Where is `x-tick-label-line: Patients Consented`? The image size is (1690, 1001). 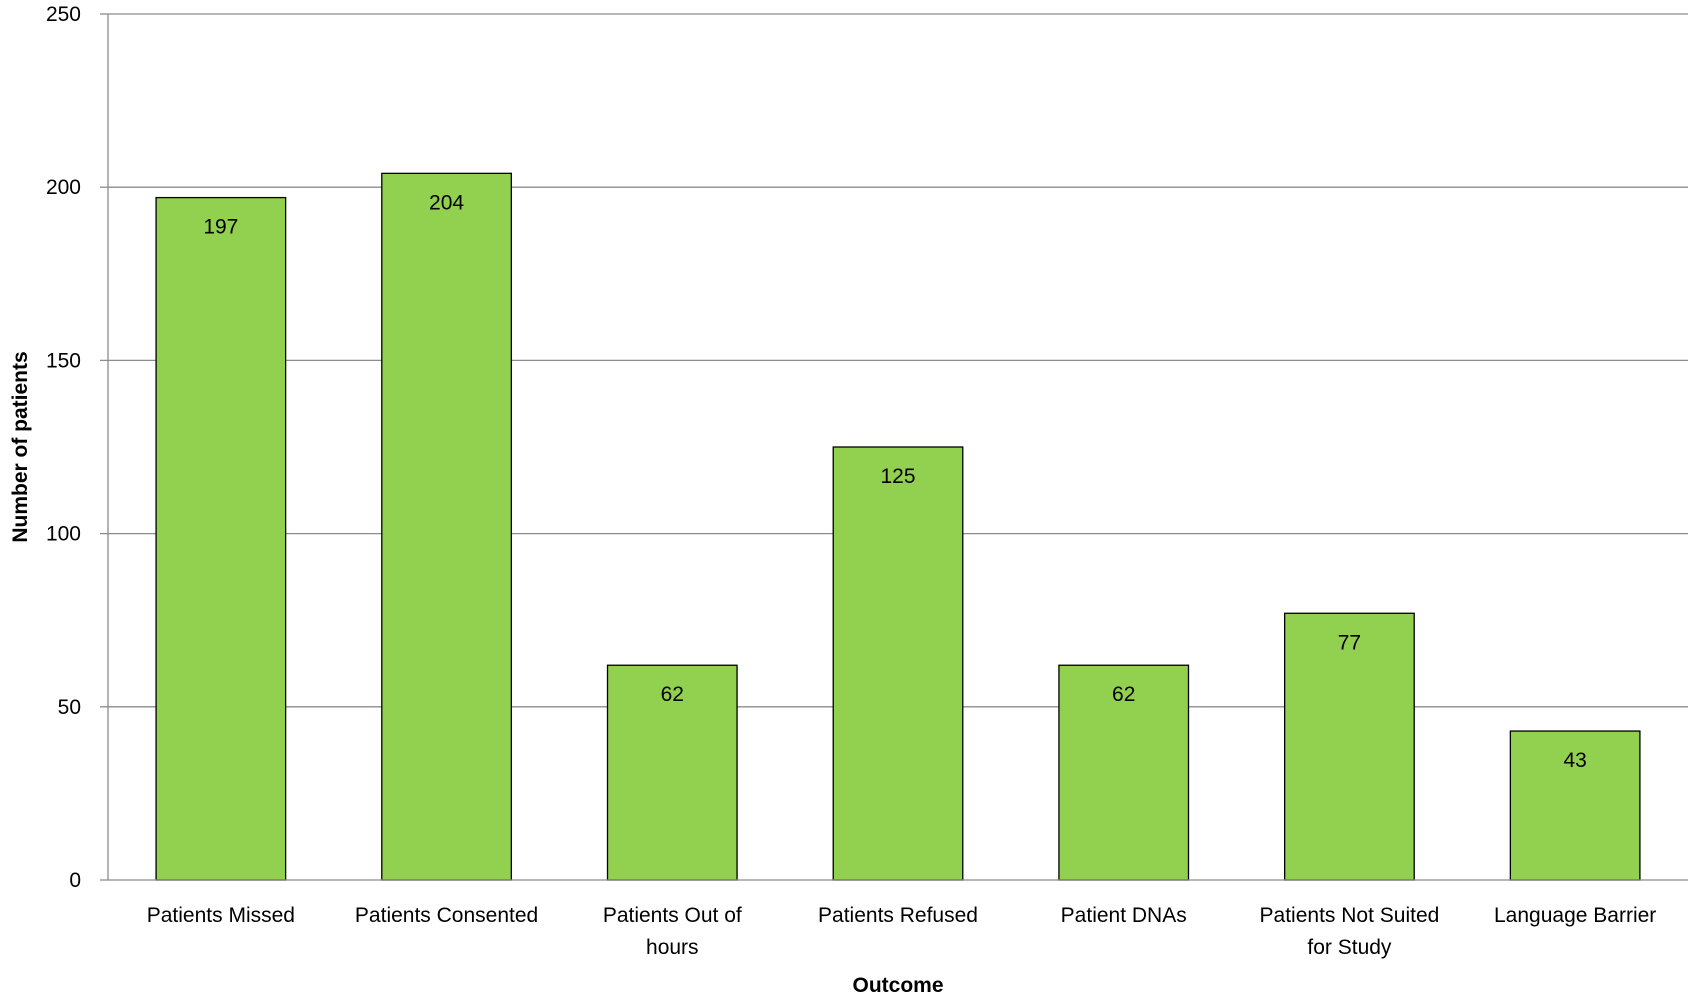 x-tick-label-line: Patients Consented is located at coordinates (446, 915).